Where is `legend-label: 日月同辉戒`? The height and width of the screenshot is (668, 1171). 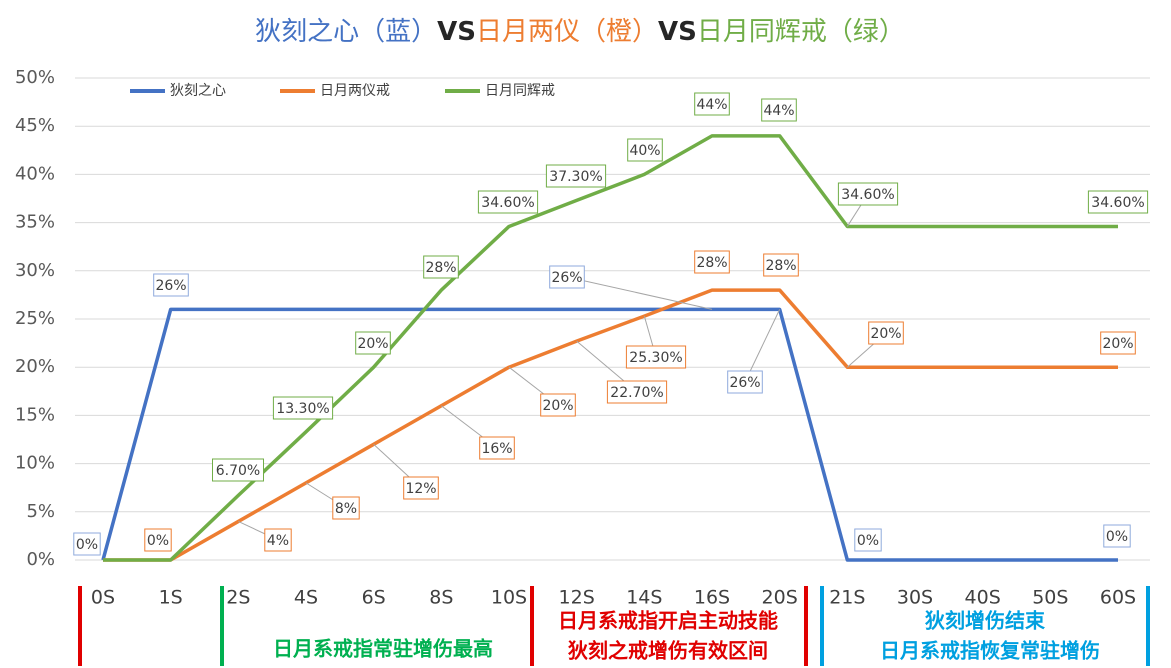
legend-label: 日月同辉戒 is located at coordinates (520, 91).